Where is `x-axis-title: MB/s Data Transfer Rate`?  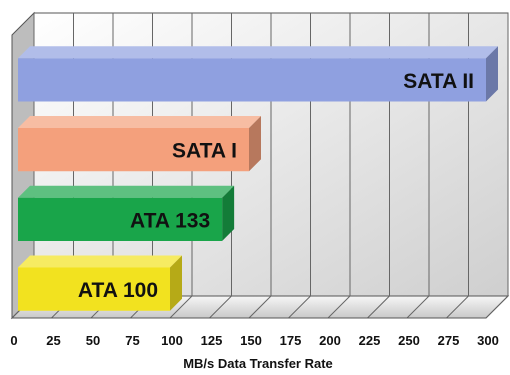 x-axis-title: MB/s Data Transfer Rate is located at coordinates (258, 363).